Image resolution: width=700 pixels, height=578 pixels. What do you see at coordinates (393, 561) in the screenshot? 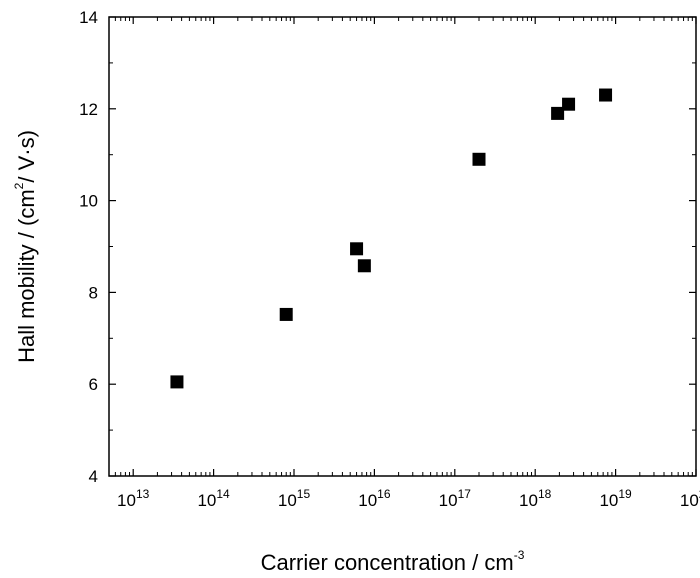
I see `x-axis-label: Carrier concentration / cm-3` at bounding box center [393, 561].